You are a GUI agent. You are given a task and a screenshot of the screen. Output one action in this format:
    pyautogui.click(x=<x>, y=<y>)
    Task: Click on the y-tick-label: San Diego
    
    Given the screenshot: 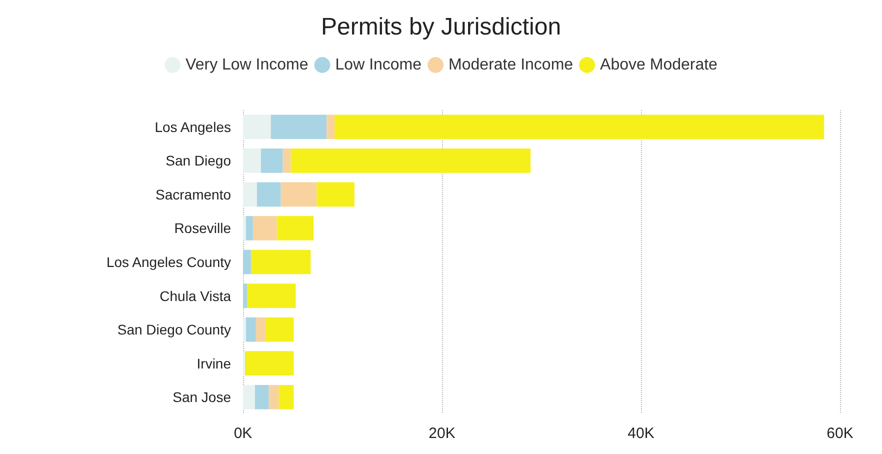 What is the action you would take?
    pyautogui.click(x=199, y=160)
    